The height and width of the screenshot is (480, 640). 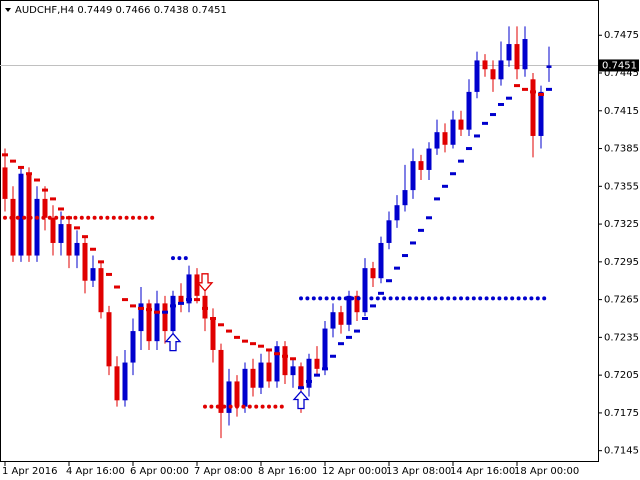 I want to click on x-tick-label: 4 Apr 16:00, so click(x=95, y=471).